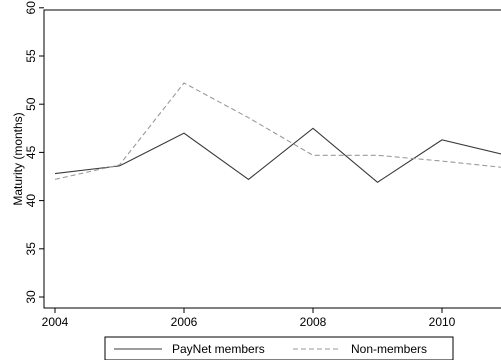  What do you see at coordinates (31, 297) in the screenshot?
I see `y-tick-label: 30` at bounding box center [31, 297].